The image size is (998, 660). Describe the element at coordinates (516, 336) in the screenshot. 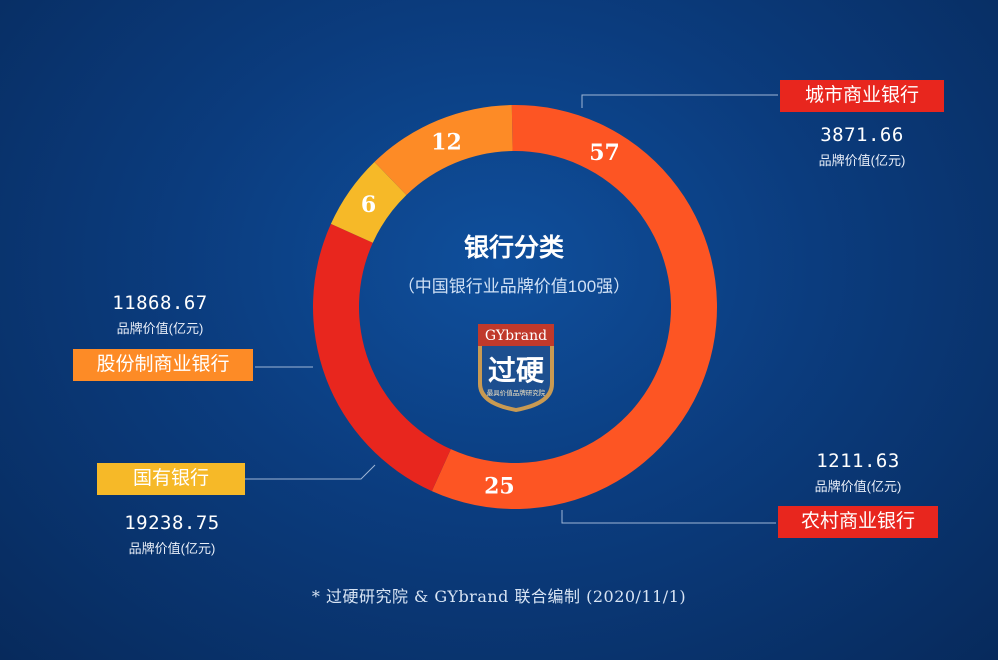

I see `logo-brand-text: GYbrand` at that location.